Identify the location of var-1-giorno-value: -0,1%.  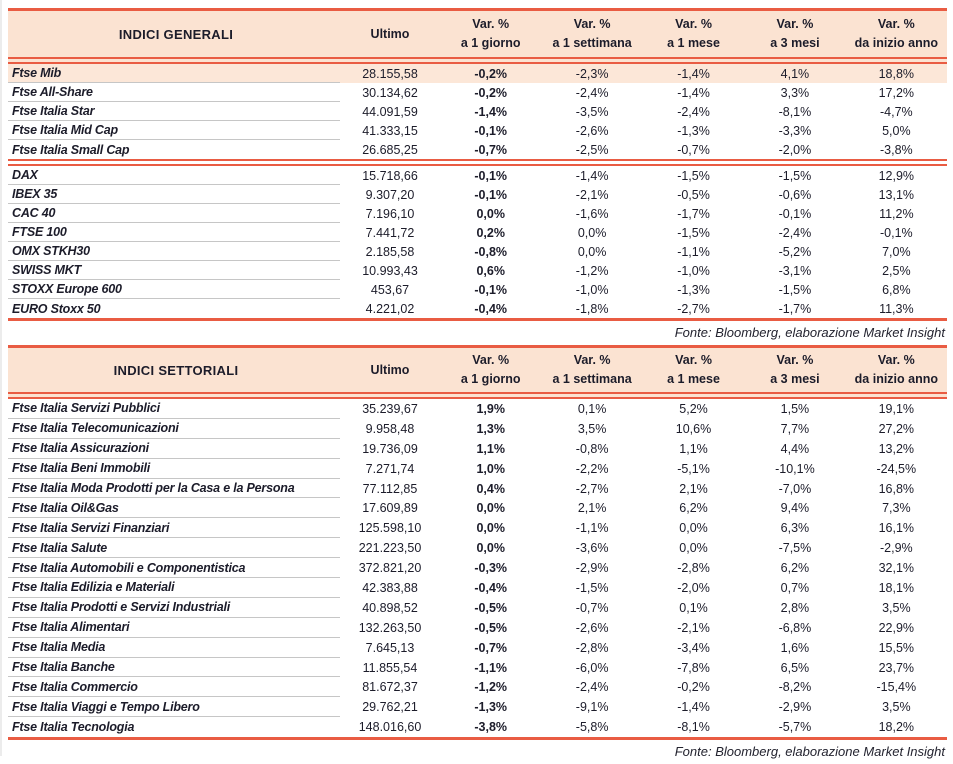
(491, 194).